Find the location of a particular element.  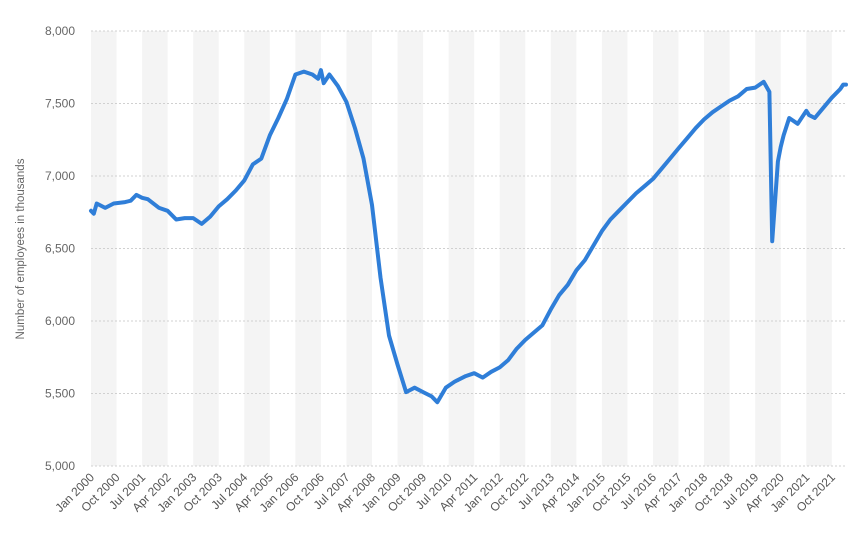

y-tick-label: 6,500 is located at coordinates (60, 249).